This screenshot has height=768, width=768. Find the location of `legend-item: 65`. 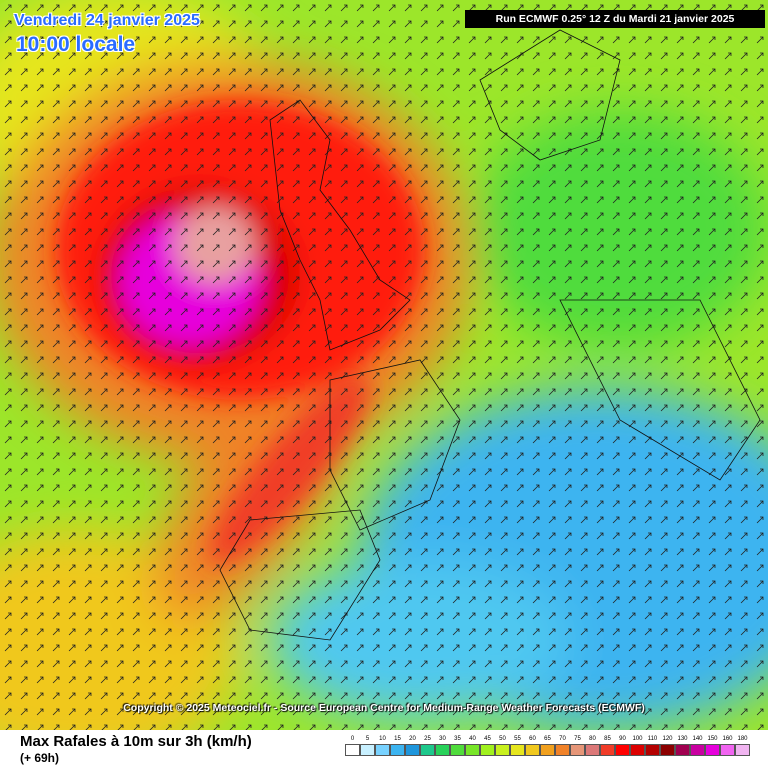

legend-item: 65 is located at coordinates (547, 746).